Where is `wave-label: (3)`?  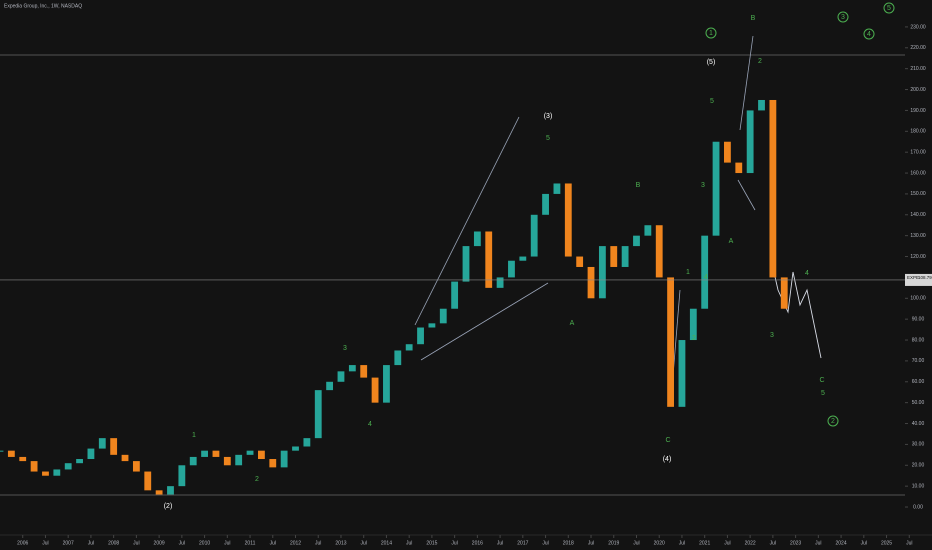 wave-label: (3) is located at coordinates (548, 116).